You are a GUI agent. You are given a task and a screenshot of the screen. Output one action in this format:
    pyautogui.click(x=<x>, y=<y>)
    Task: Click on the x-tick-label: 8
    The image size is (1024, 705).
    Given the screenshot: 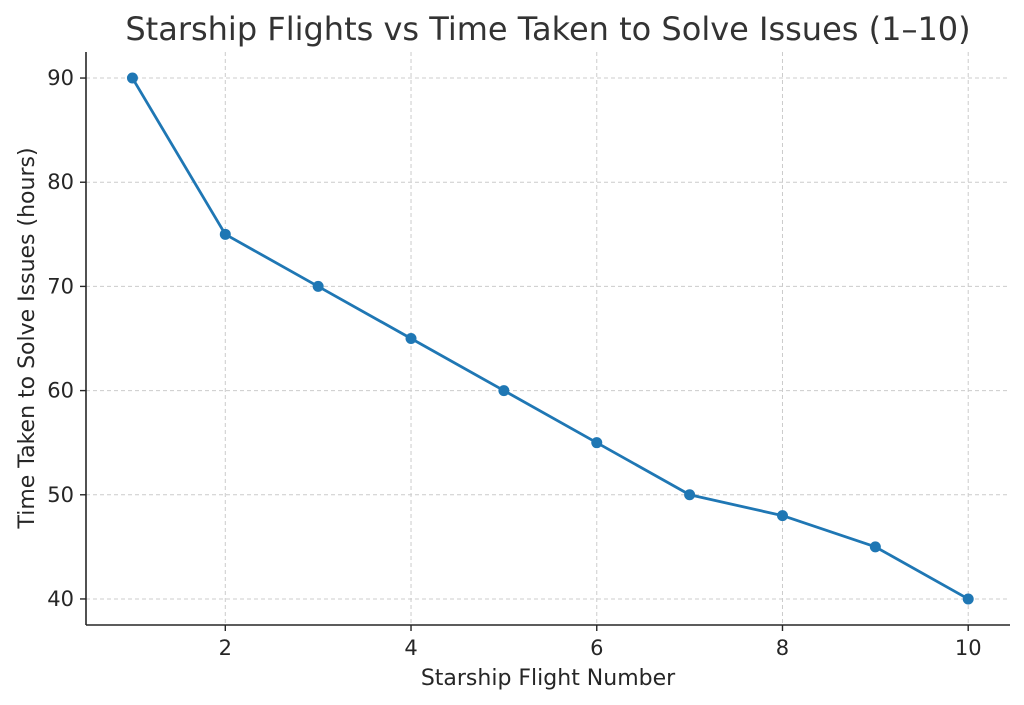 What is the action you would take?
    pyautogui.click(x=782, y=648)
    